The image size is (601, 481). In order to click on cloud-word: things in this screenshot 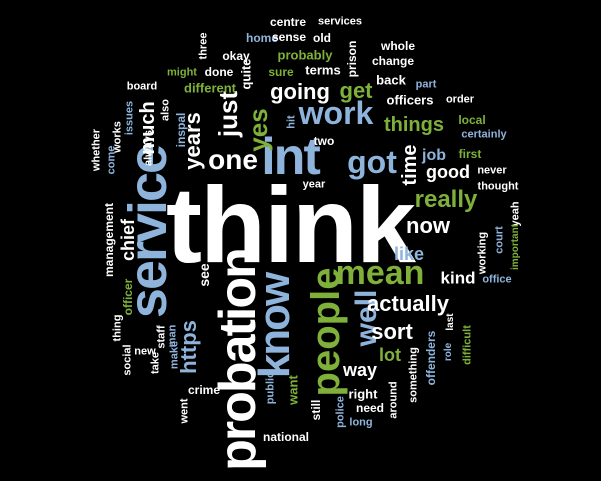, I will do `click(414, 125)`.